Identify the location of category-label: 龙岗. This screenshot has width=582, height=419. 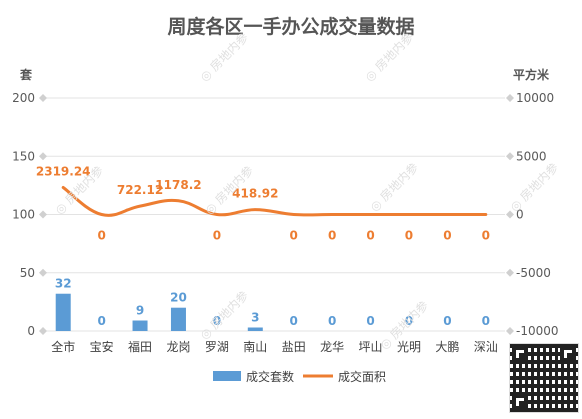
(178, 347).